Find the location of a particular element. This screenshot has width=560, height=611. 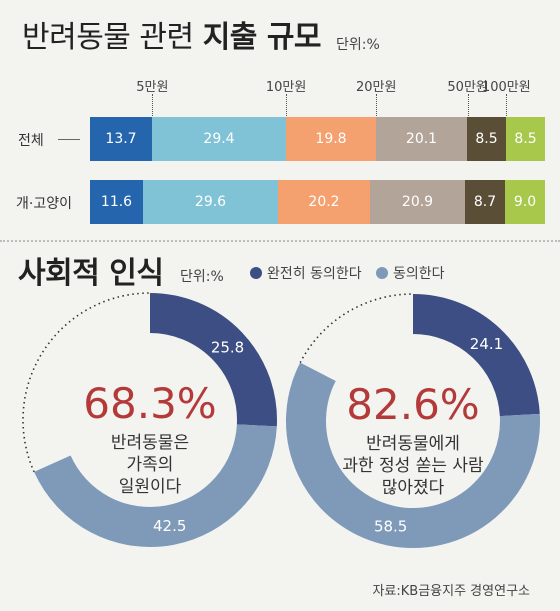

legend-strongly-agree-swatch is located at coordinates (256, 273).